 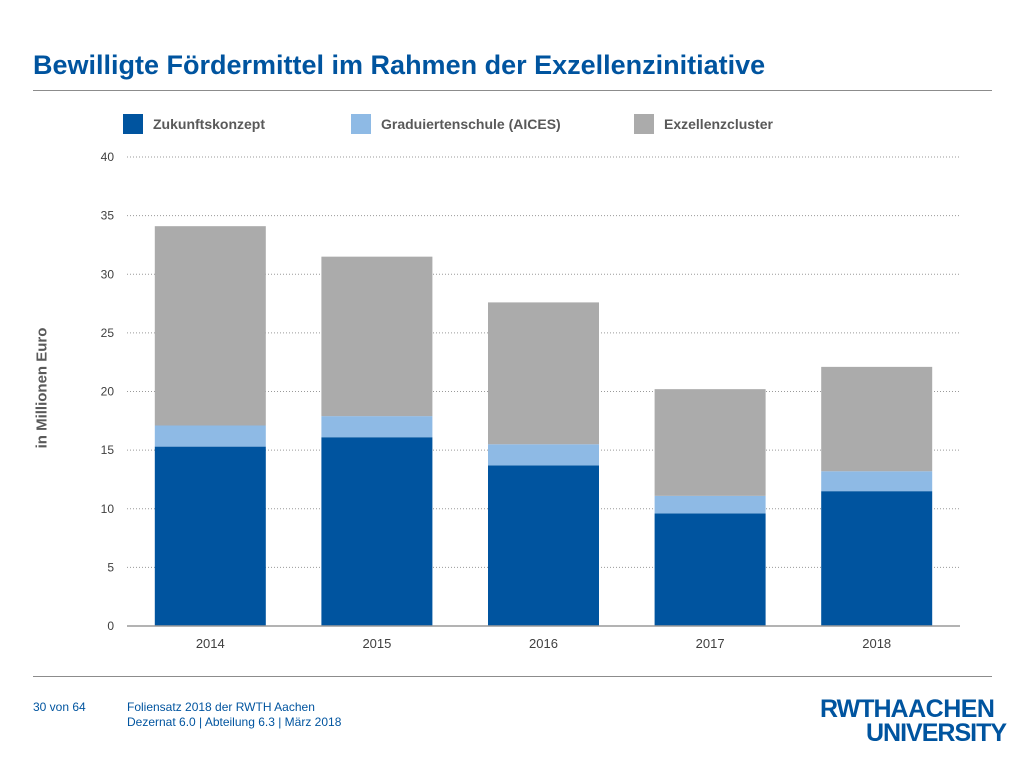 What do you see at coordinates (876, 643) in the screenshot?
I see `x-tick-label-2018: 2018` at bounding box center [876, 643].